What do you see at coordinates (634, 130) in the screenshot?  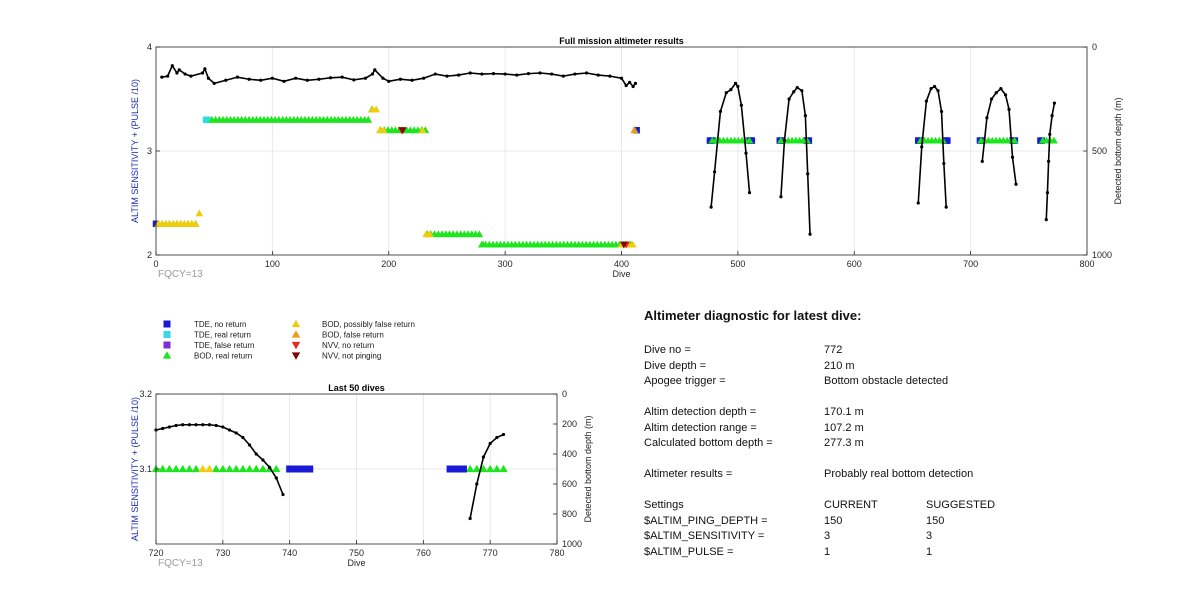 I see `marker-bod_false_return` at bounding box center [634, 130].